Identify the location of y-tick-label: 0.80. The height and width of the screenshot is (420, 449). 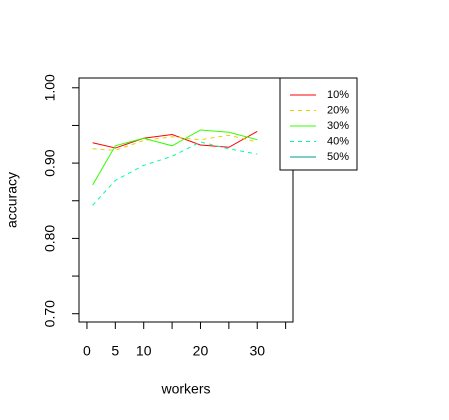
(50, 238).